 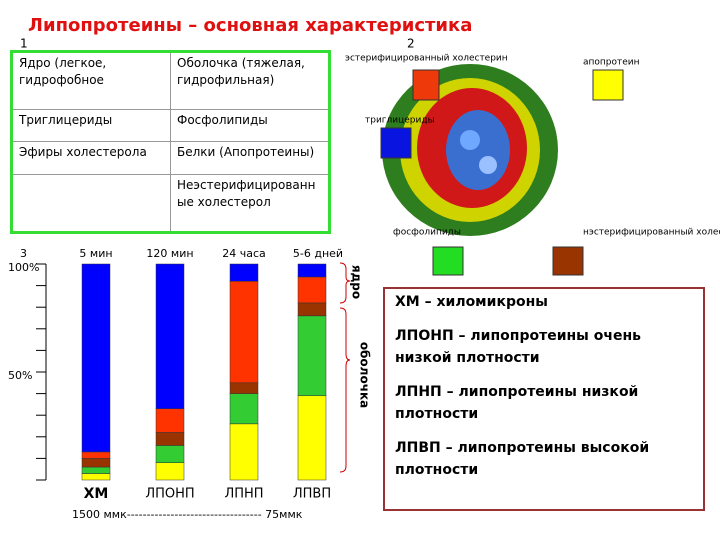 What do you see at coordinates (250, 203) in the screenshot?
I see `cell: Неэстерифицированные холестерол` at bounding box center [250, 203].